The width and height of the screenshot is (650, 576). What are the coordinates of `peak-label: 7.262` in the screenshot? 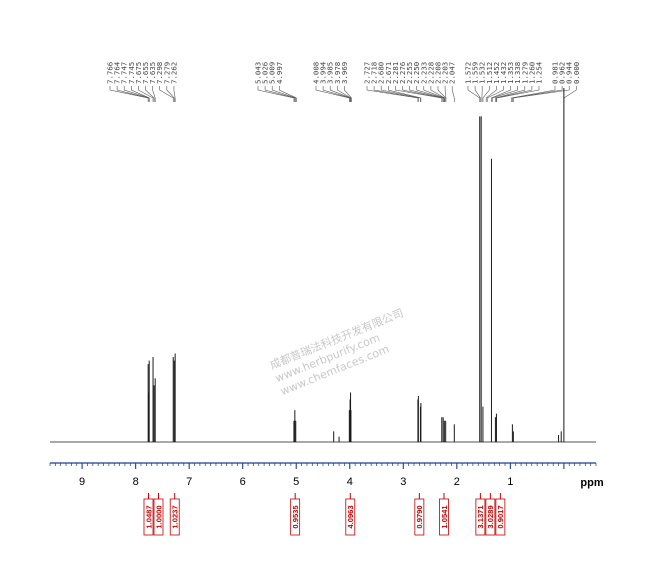 It's located at (173, 73).